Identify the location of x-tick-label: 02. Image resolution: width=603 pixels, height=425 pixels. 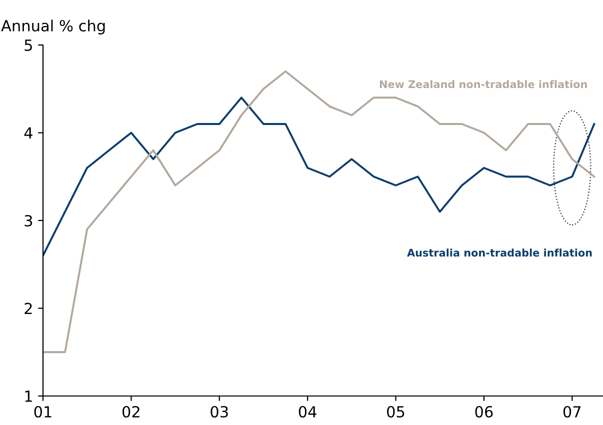
(131, 412).